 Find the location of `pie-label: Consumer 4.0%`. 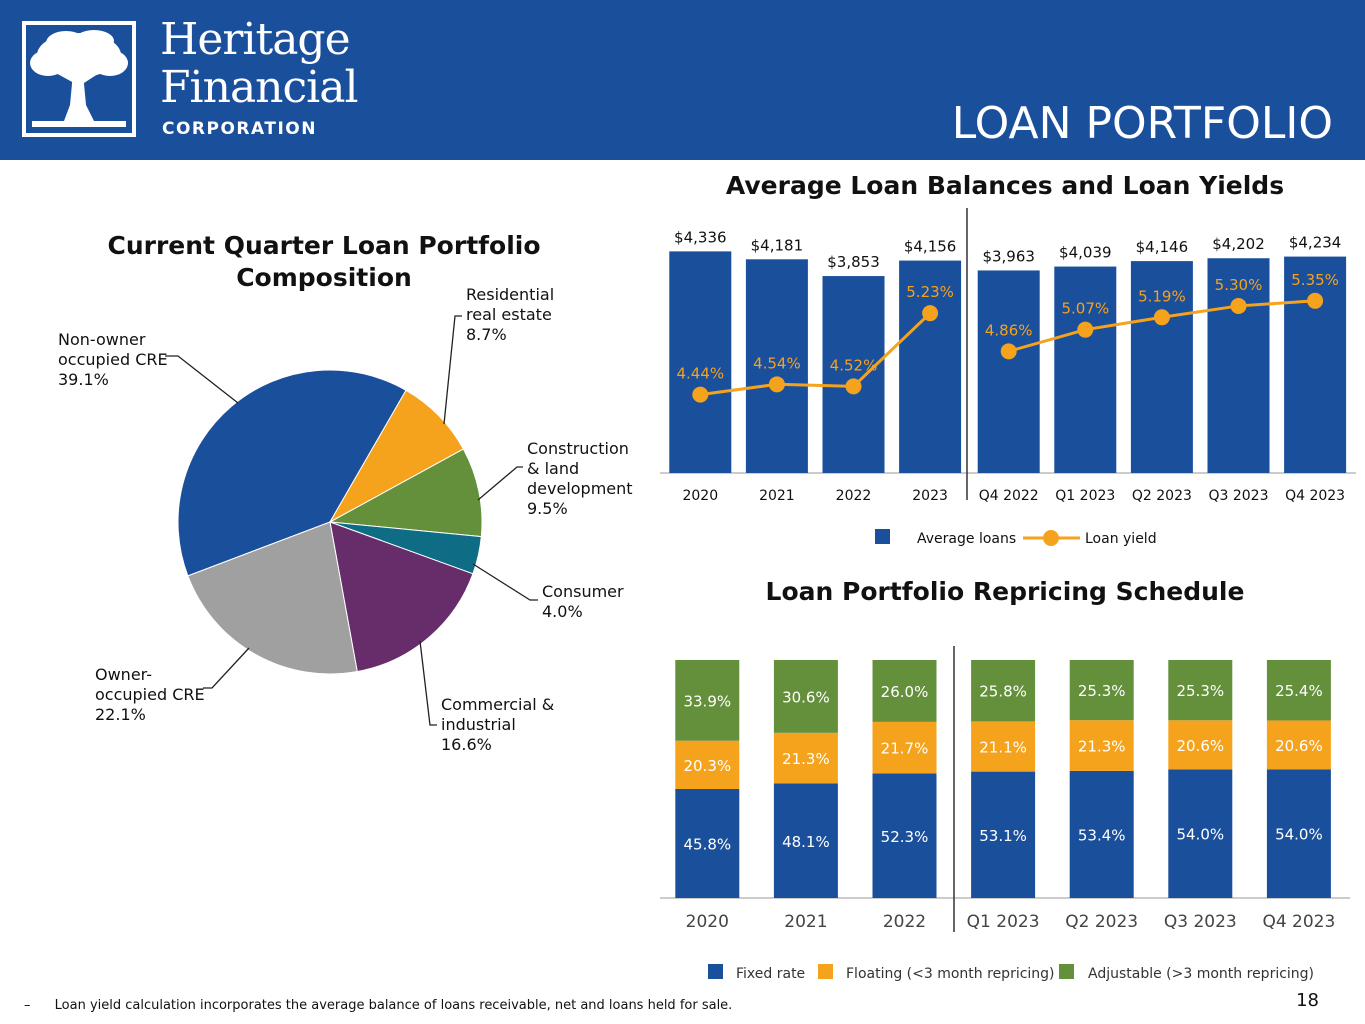

pie-label: Consumer 4.0% is located at coordinates (583, 601).